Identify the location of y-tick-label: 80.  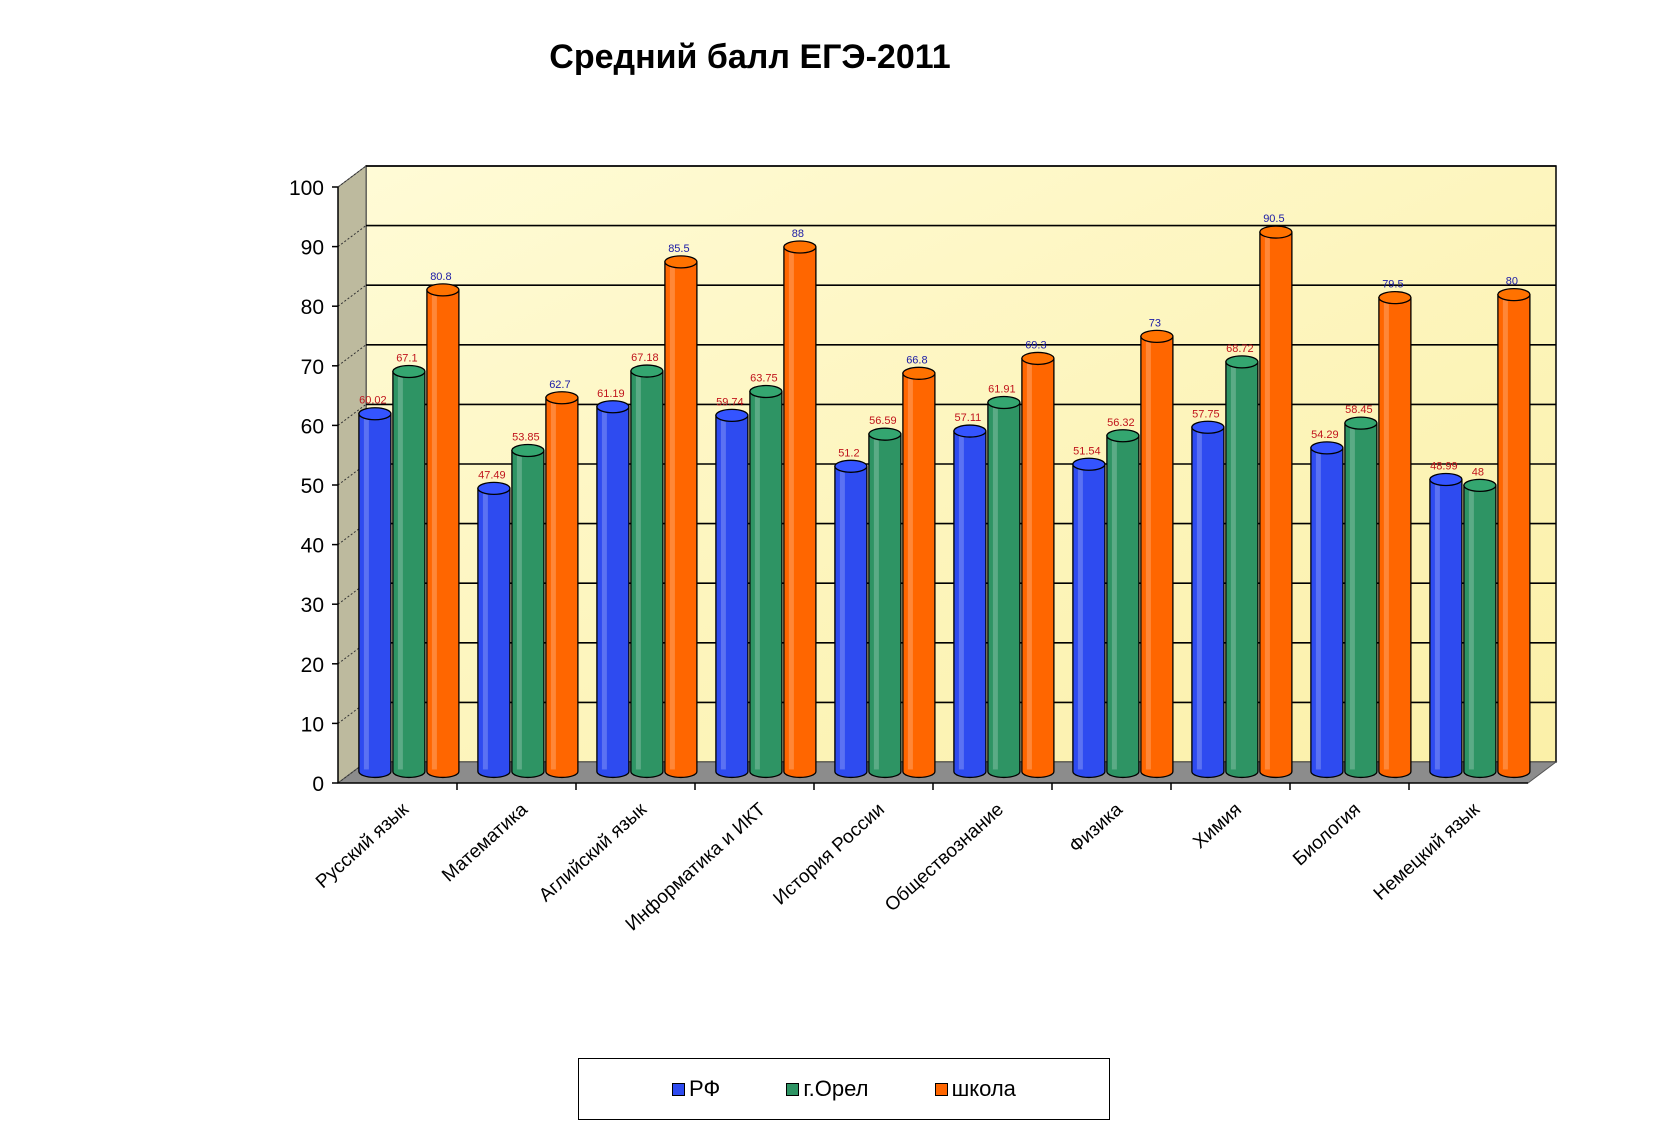
(312, 307).